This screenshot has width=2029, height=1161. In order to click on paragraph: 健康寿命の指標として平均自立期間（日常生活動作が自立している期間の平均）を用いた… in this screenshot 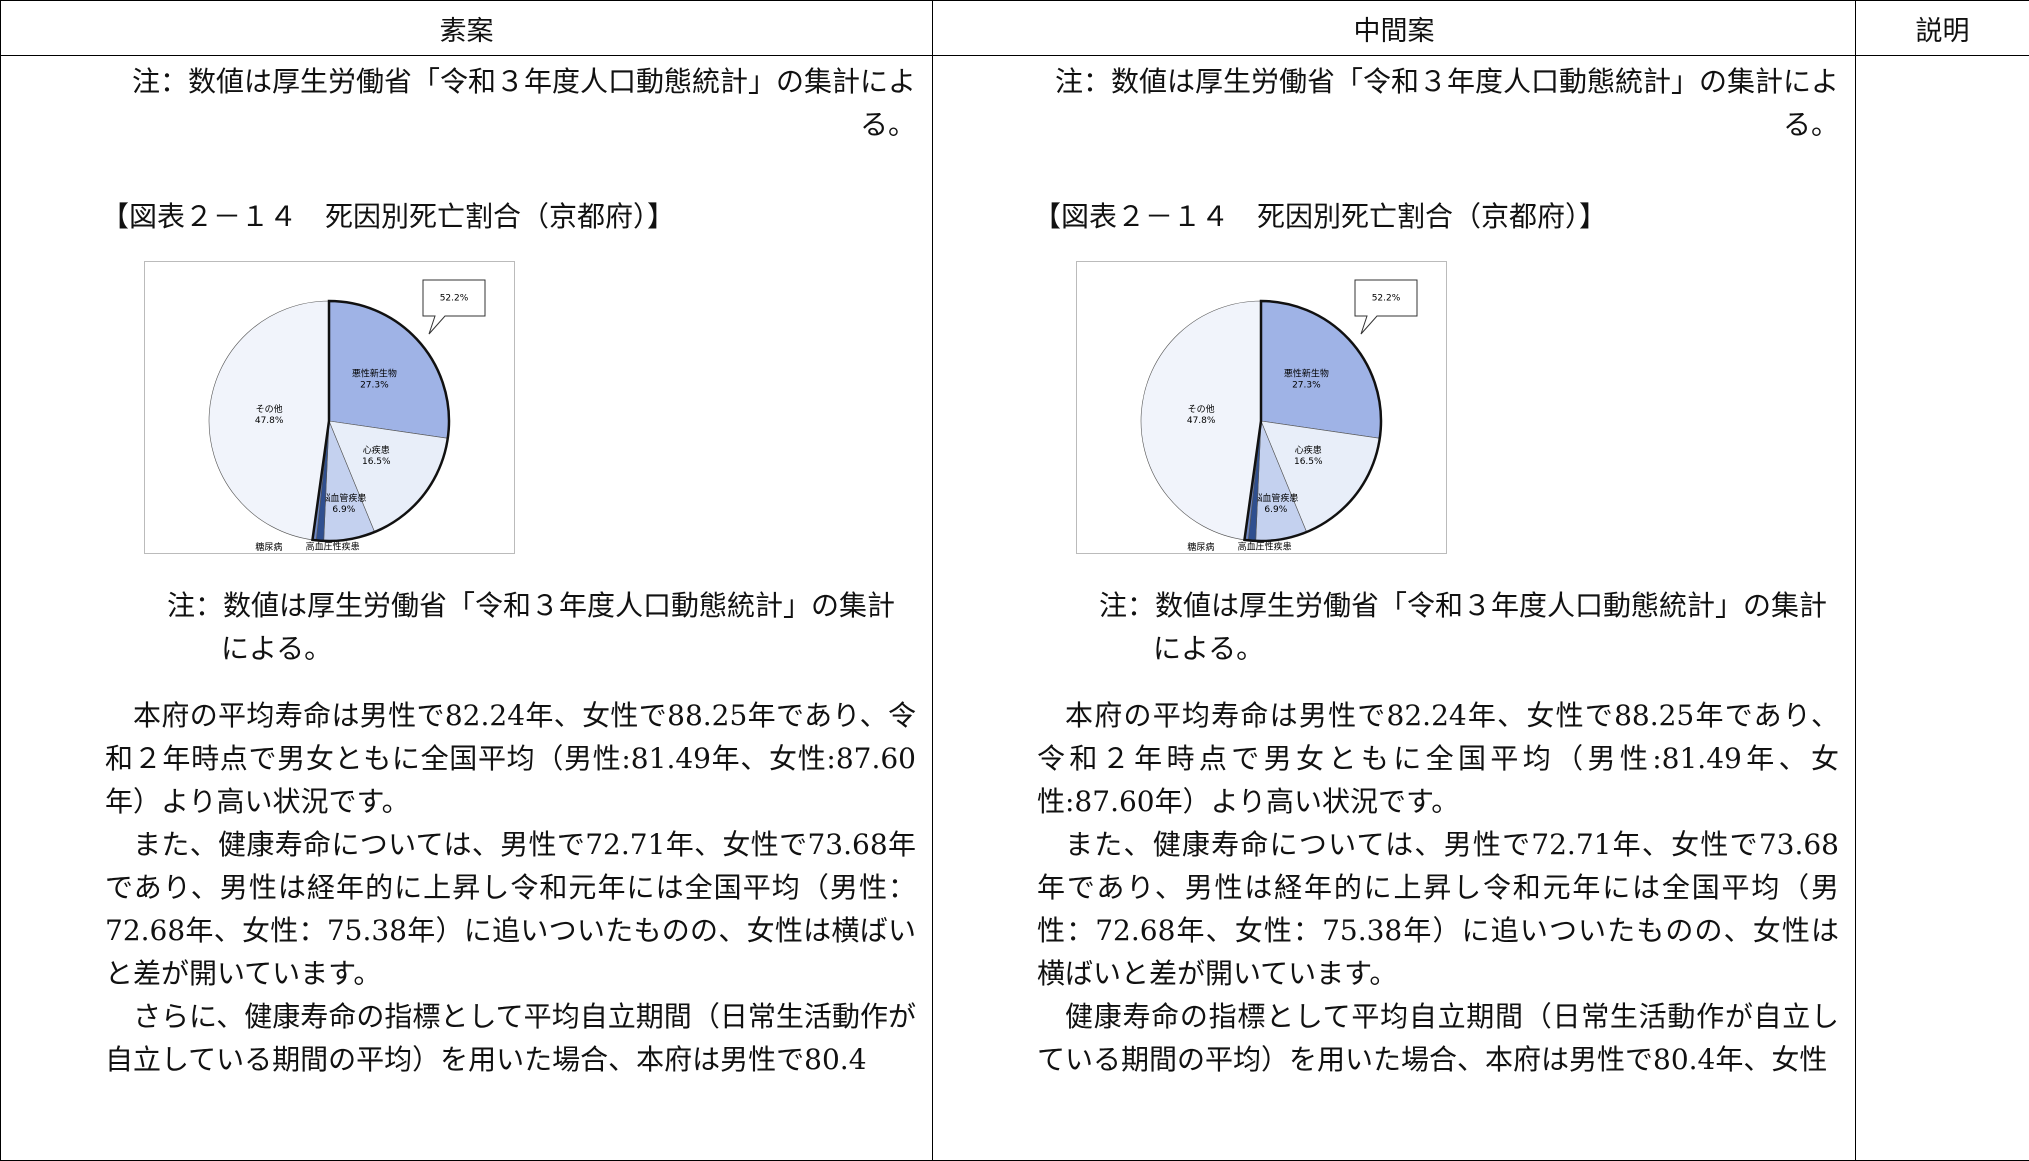, I will do `click(1438, 1038)`.